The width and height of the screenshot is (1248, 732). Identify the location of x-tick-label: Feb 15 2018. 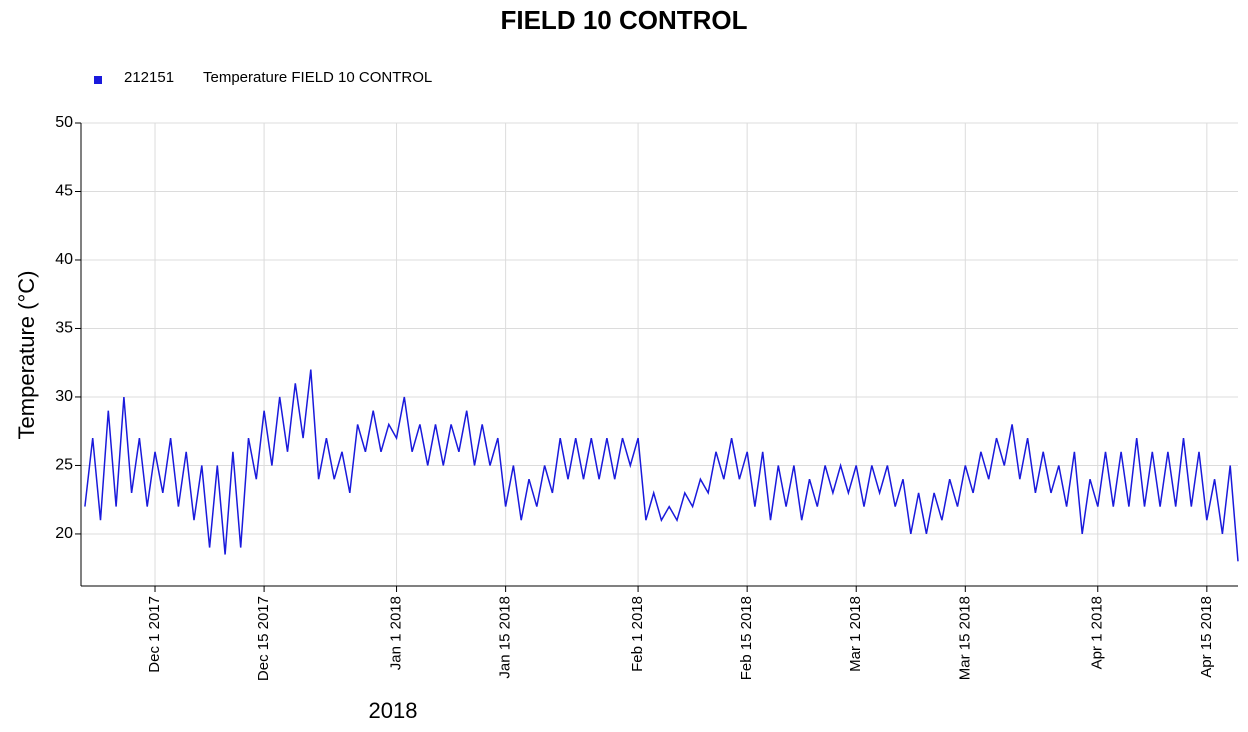
(746, 638).